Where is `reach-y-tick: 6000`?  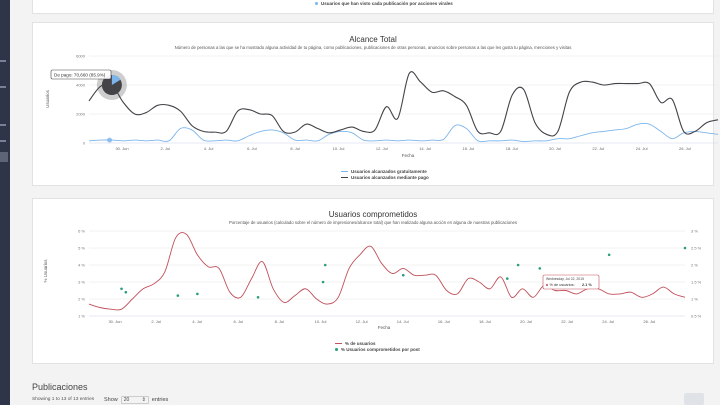
reach-y-tick: 6000 is located at coordinates (81, 56).